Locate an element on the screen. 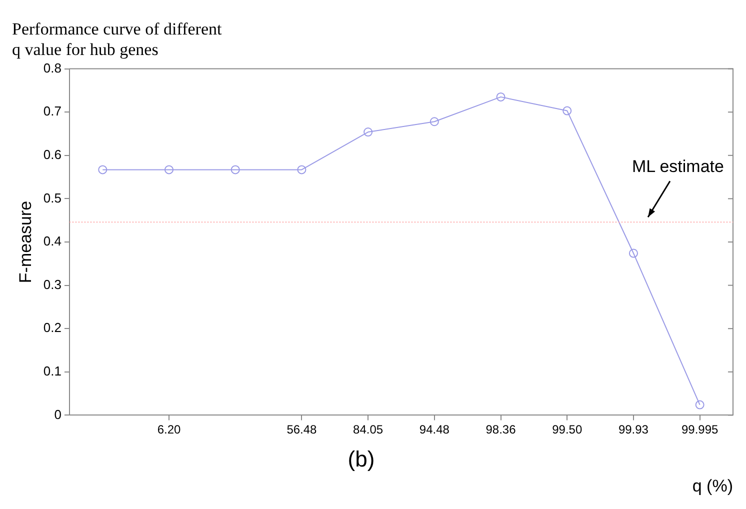 Image resolution: width=746 pixels, height=509 pixels. y-tick-label: 0.1 is located at coordinates (52, 370).